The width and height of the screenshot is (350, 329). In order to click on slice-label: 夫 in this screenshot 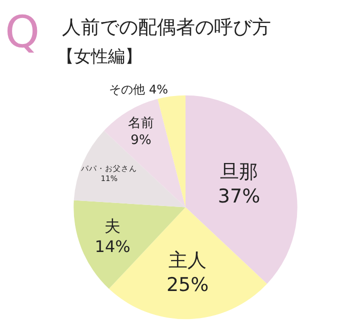, I will do `click(112, 226)`.